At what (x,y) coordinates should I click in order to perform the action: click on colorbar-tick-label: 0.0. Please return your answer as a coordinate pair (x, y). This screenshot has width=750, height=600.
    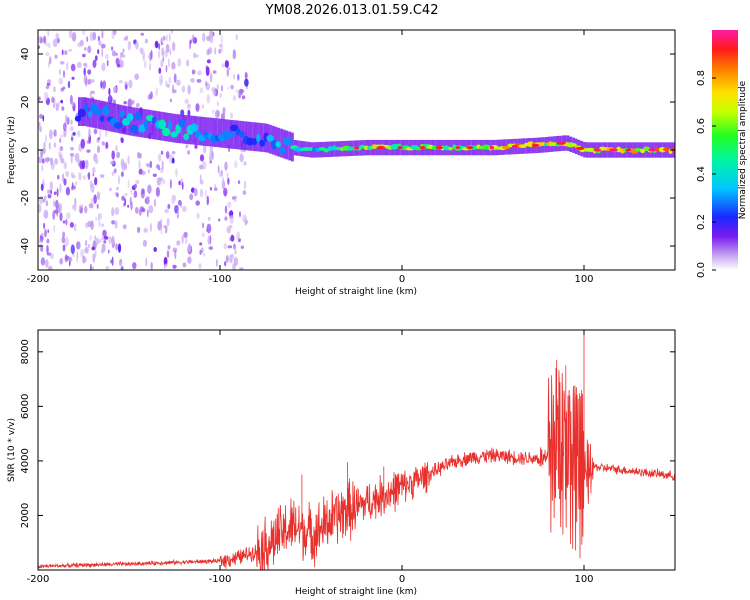
    Looking at the image, I should click on (701, 270).